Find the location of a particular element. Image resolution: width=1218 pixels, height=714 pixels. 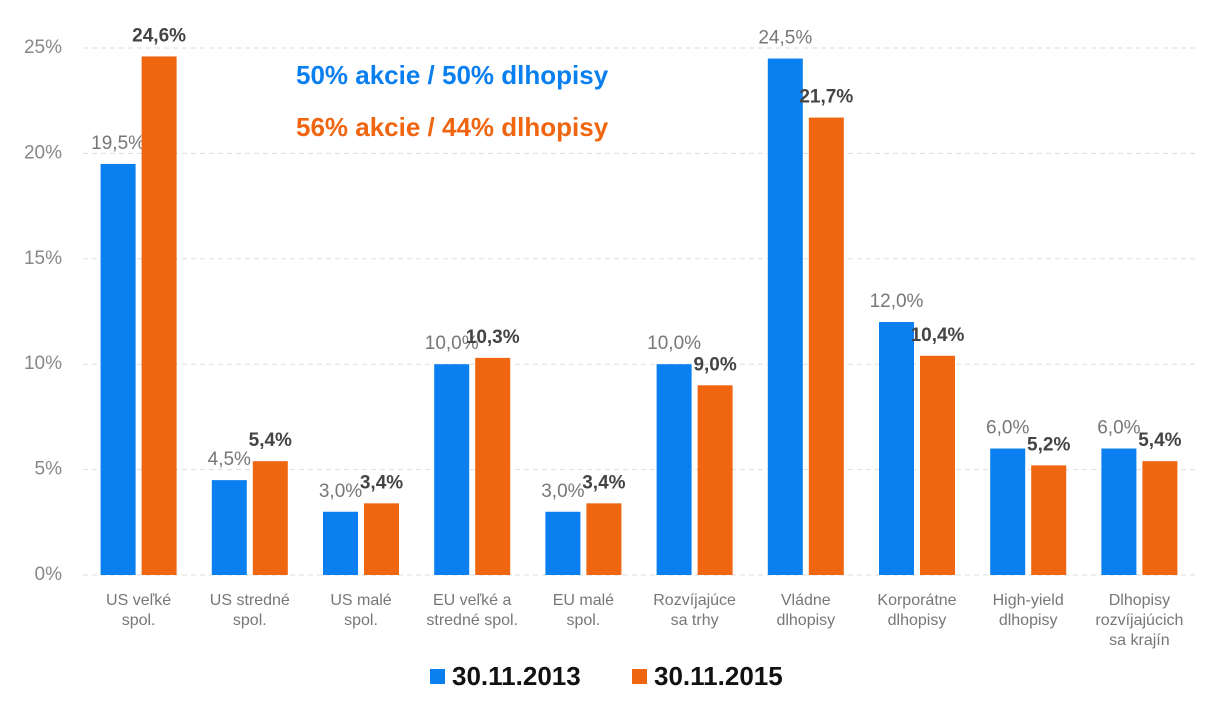

y-tick-label: 25% is located at coordinates (43, 47).